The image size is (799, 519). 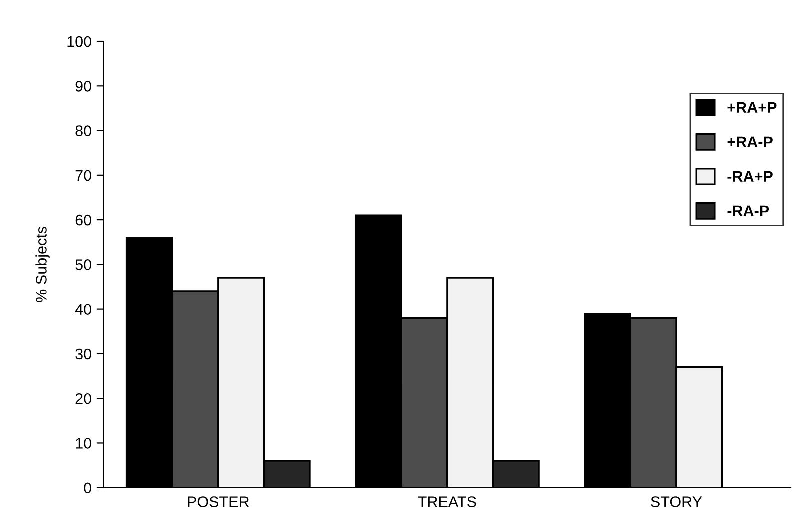 I want to click on legend-label: -RA+P, so click(x=750, y=176).